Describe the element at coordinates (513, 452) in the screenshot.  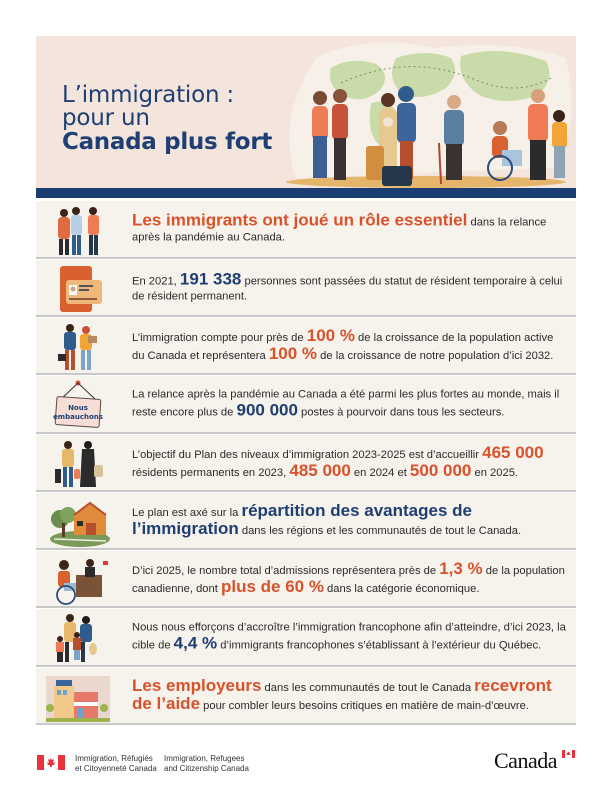
I see `highlight-text: 465 000` at that location.